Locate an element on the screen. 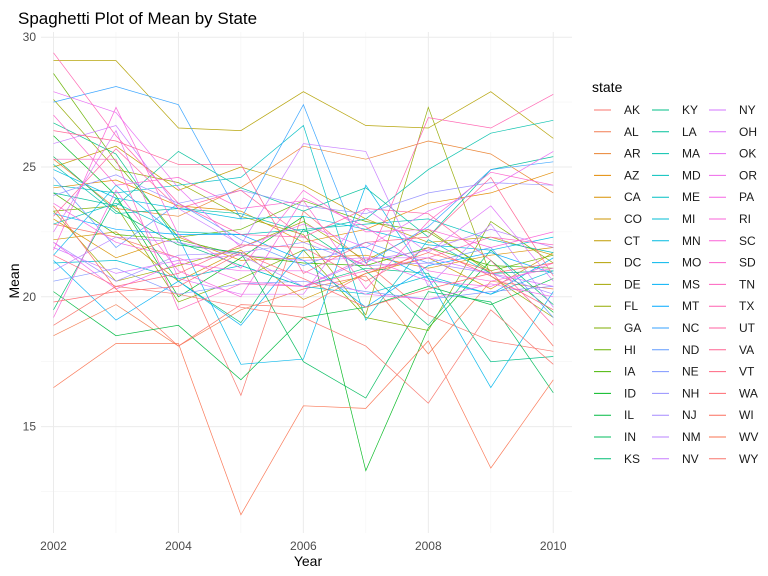 The image size is (768, 576). legend-label-ct: CT is located at coordinates (632, 241).